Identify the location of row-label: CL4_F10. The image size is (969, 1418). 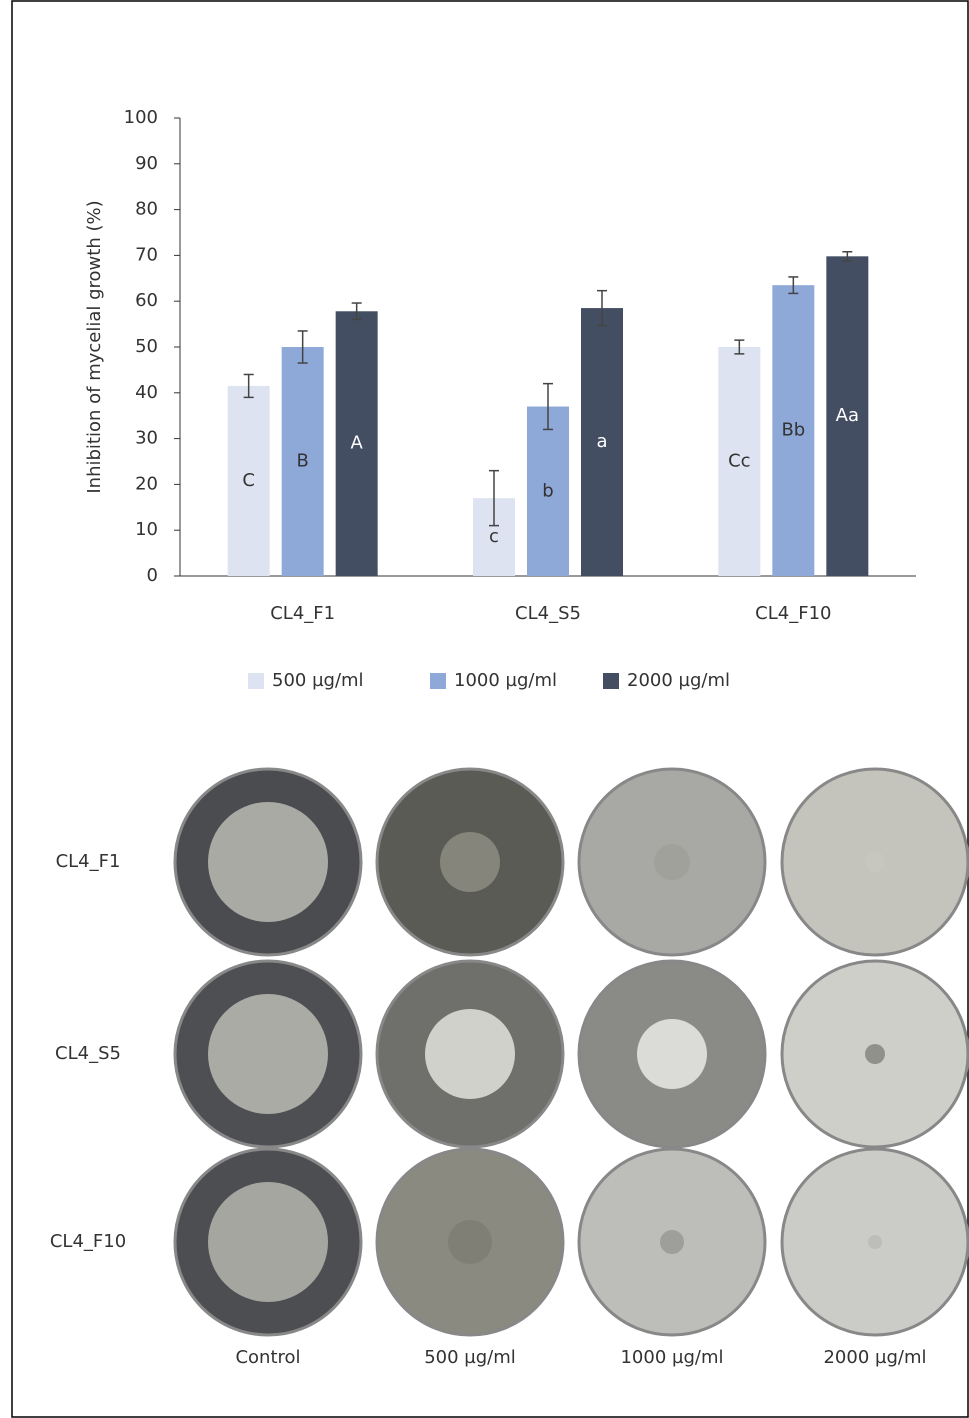
(88, 1241).